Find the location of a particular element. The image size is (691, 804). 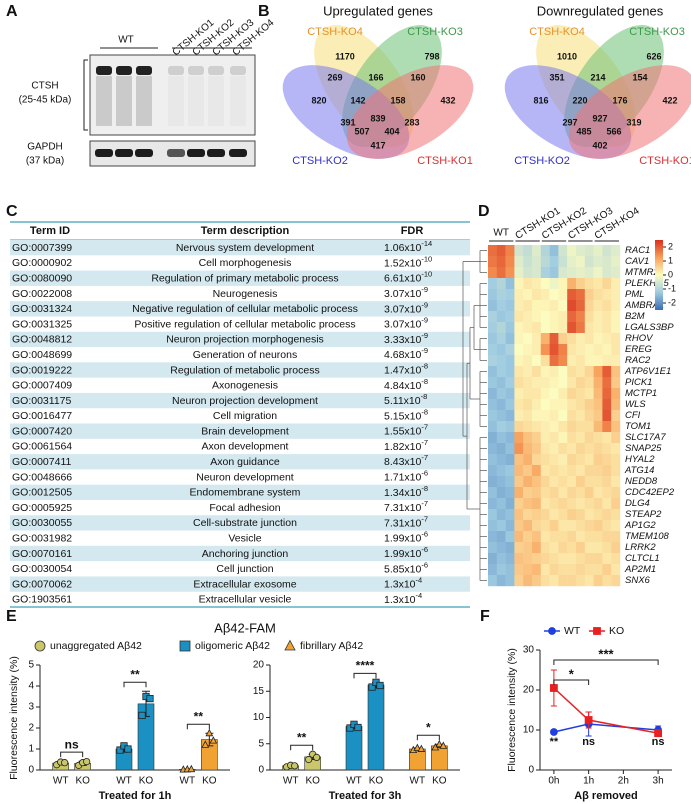

blot-label: (25-45 kDa) is located at coordinates (45, 100).